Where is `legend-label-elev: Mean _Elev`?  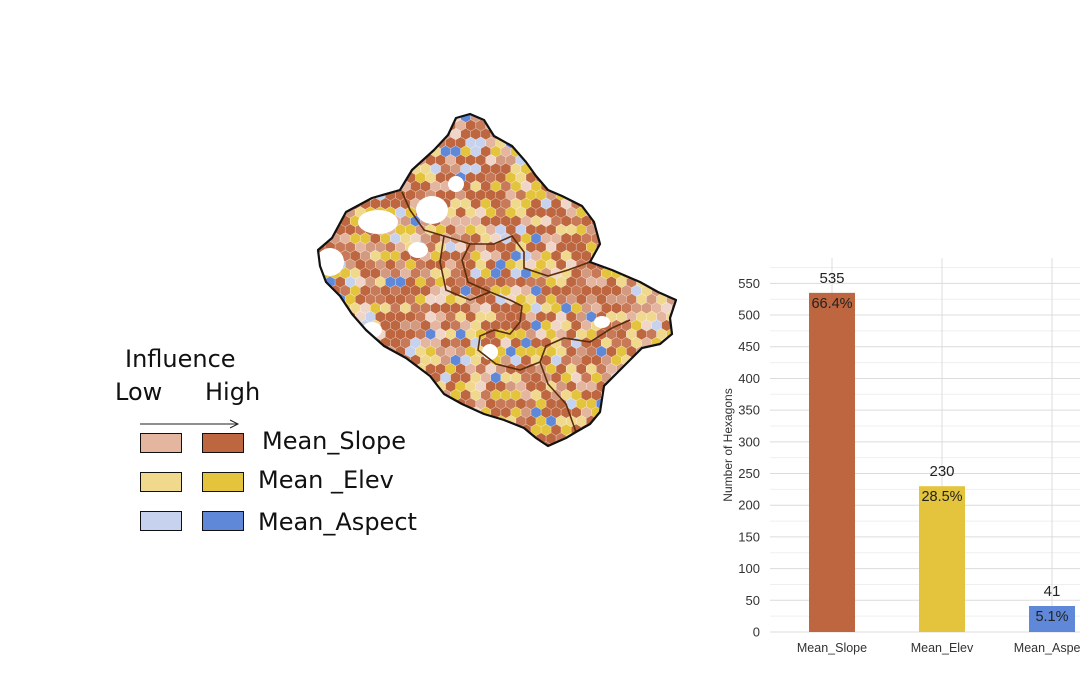 legend-label-elev: Mean _Elev is located at coordinates (326, 480).